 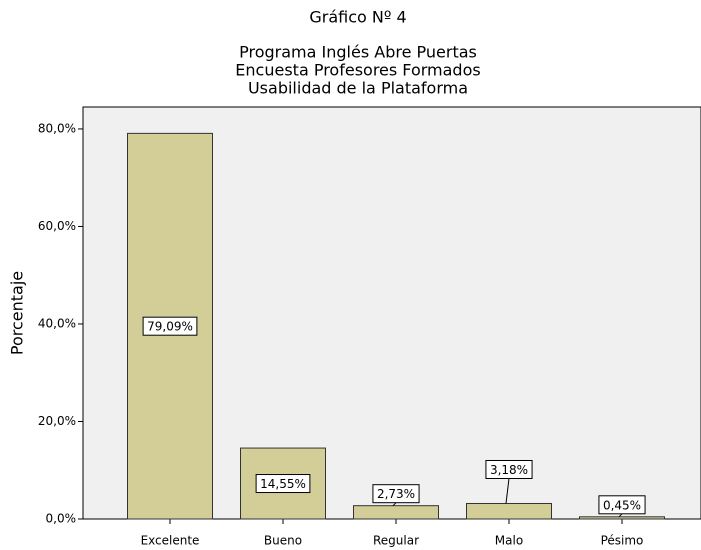 What do you see at coordinates (57, 128) in the screenshot?
I see `y-tick-label: 80,0%` at bounding box center [57, 128].